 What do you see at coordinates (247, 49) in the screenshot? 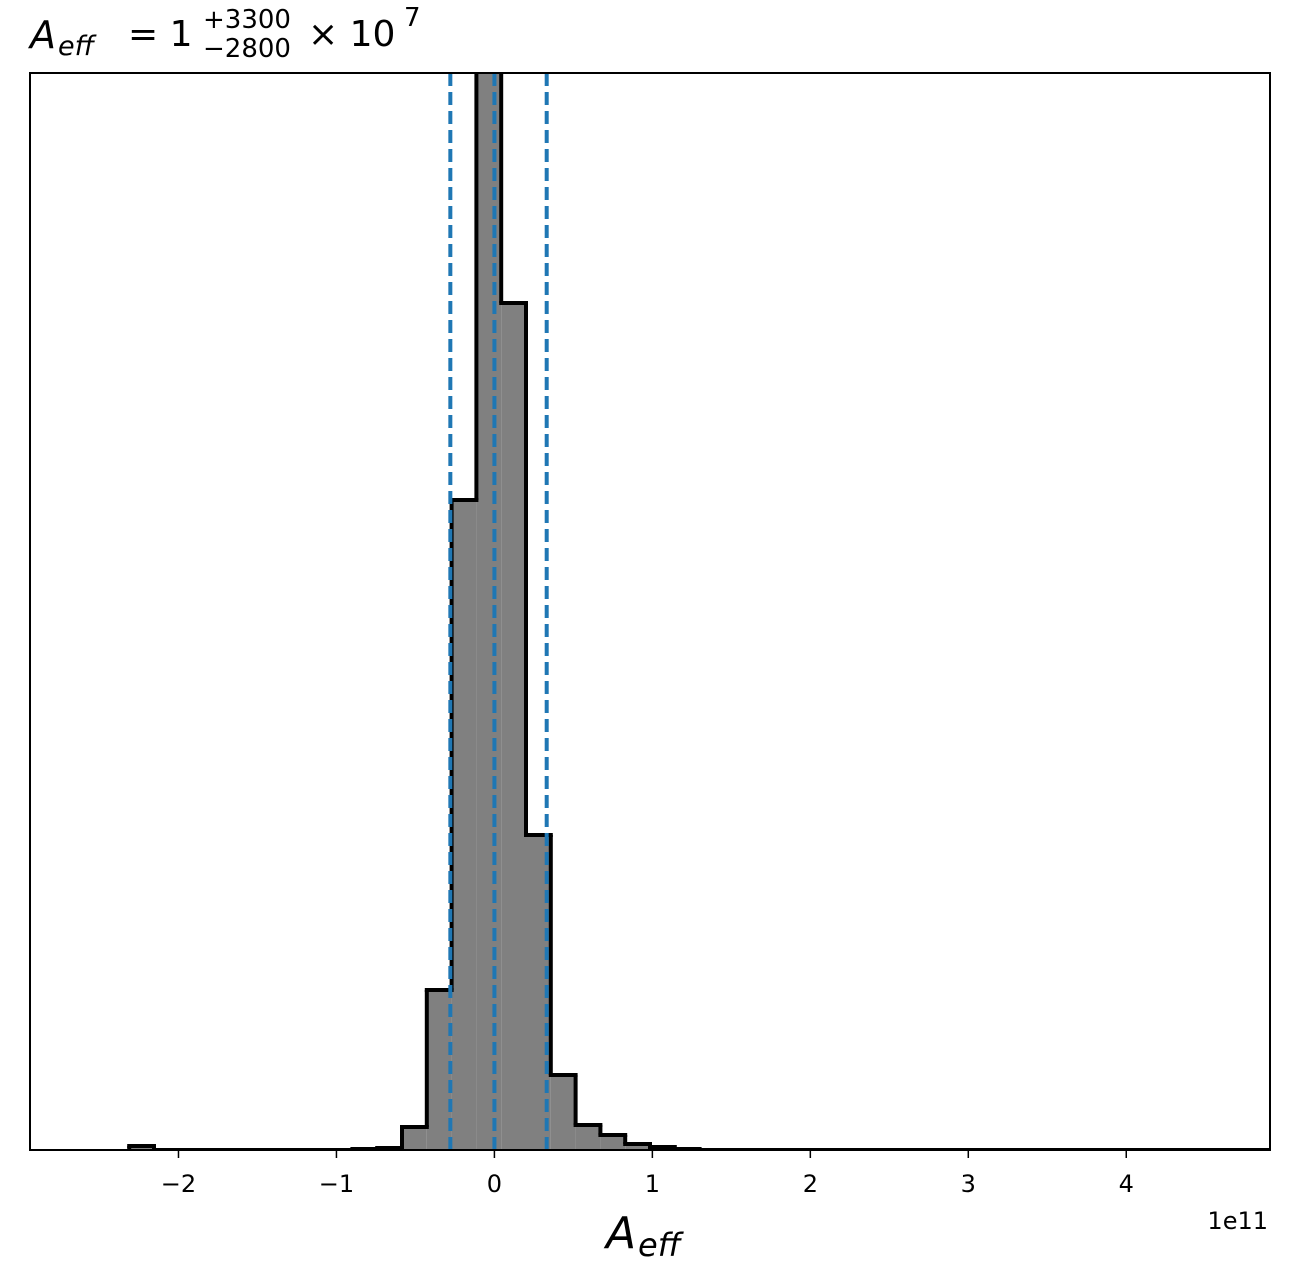
I see `title-lower: −2800` at bounding box center [247, 49].